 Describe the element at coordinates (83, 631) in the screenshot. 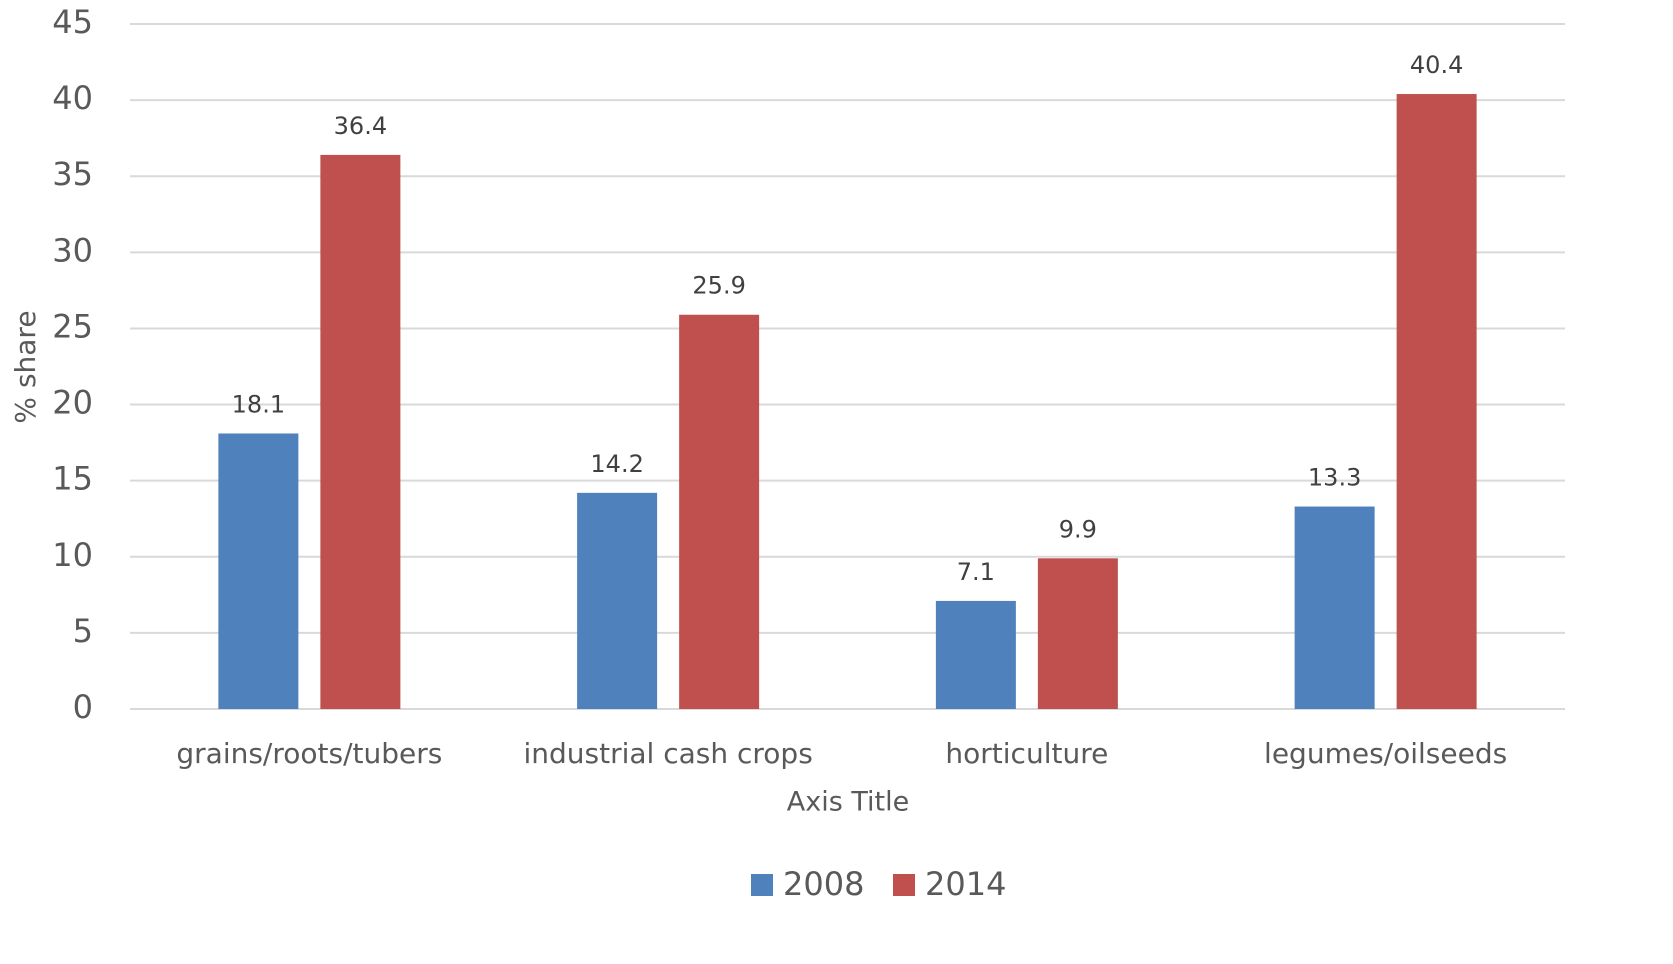

I see `y-tick-label: 5` at that location.